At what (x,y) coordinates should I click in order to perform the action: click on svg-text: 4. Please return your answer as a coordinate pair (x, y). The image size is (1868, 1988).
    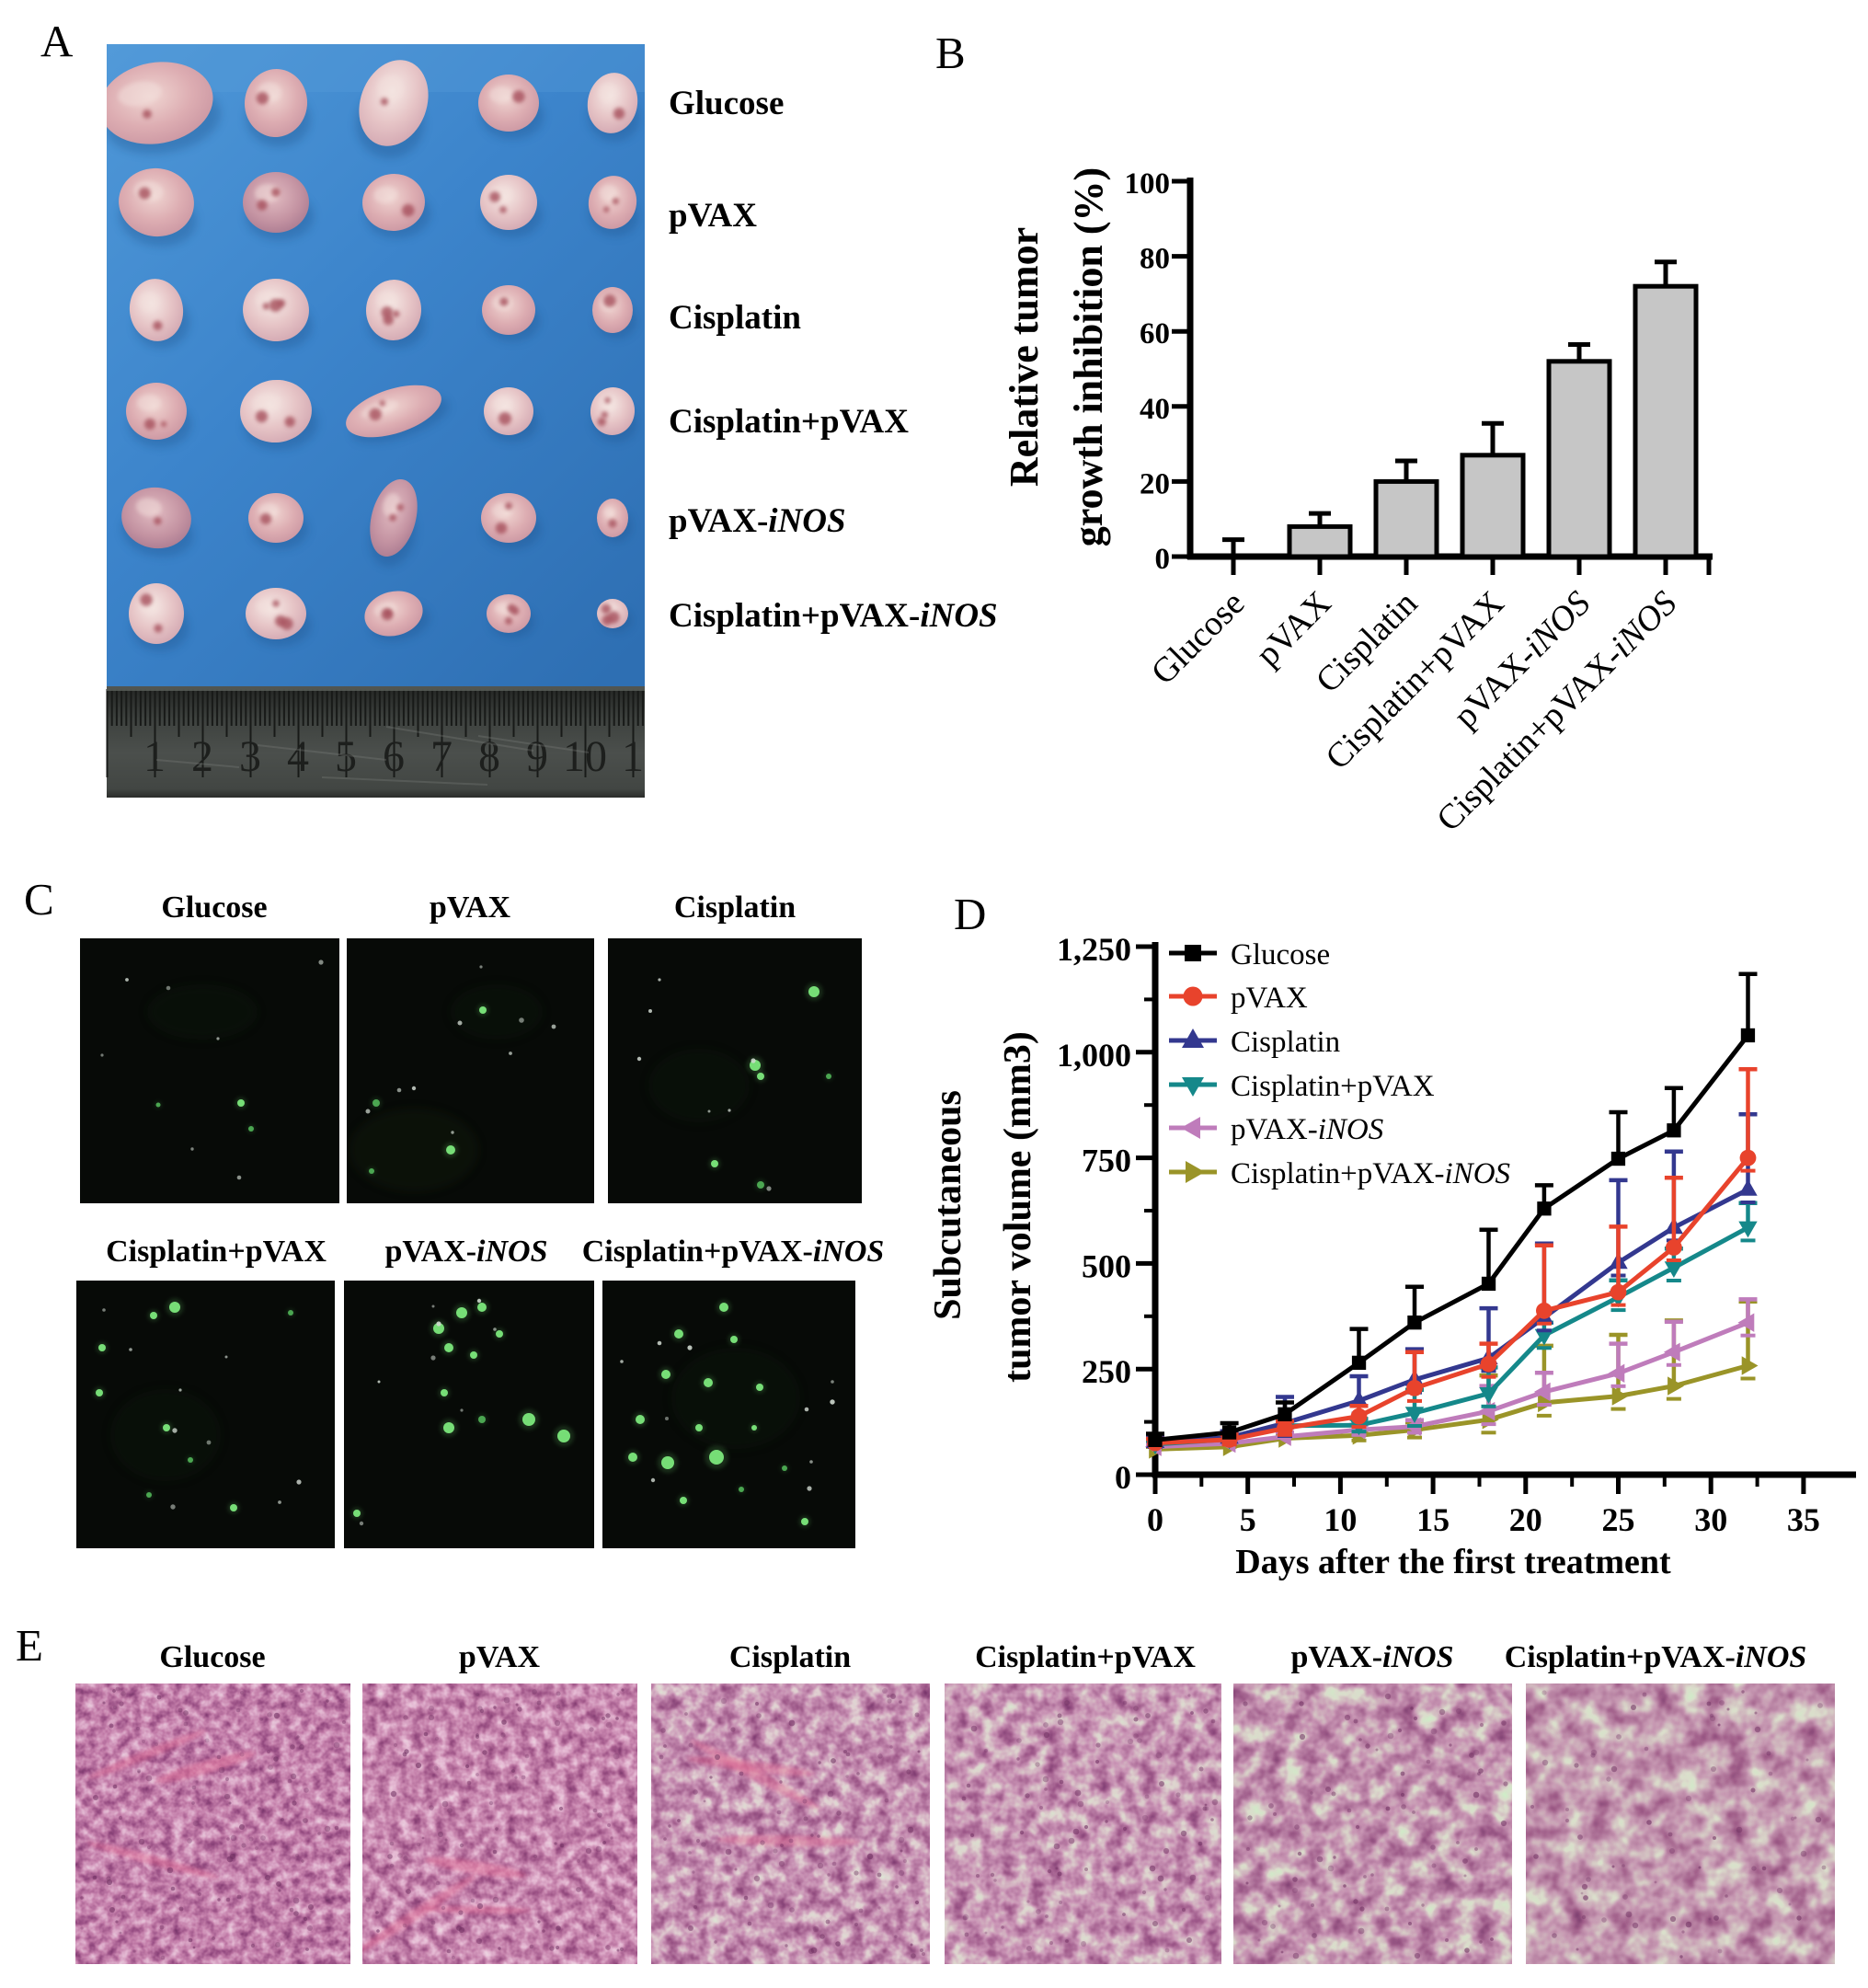
    Looking at the image, I should click on (298, 756).